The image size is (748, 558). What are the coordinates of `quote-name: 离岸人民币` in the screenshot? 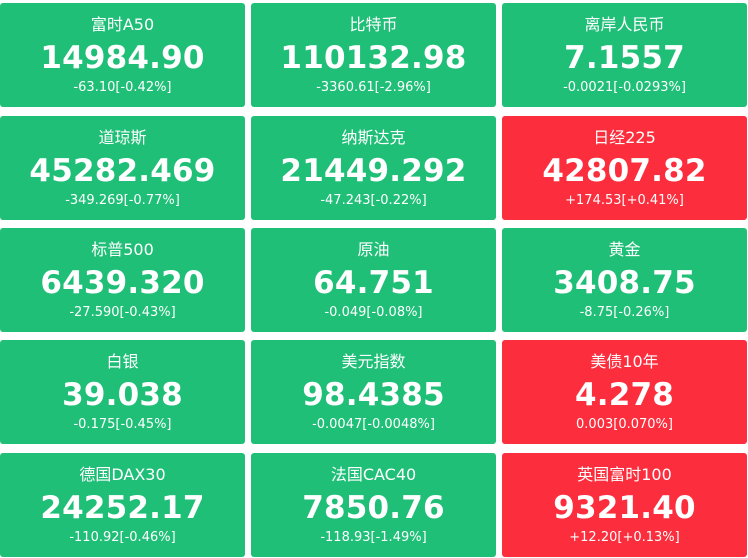 It's located at (624, 24).